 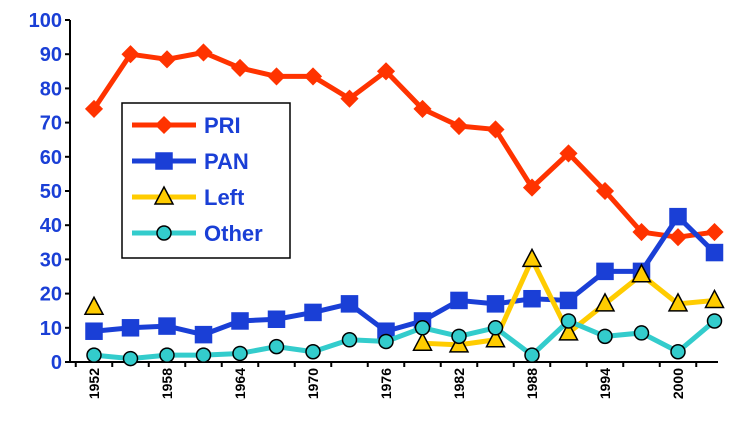 I want to click on x-tick-label: 1982, so click(x=459, y=383).